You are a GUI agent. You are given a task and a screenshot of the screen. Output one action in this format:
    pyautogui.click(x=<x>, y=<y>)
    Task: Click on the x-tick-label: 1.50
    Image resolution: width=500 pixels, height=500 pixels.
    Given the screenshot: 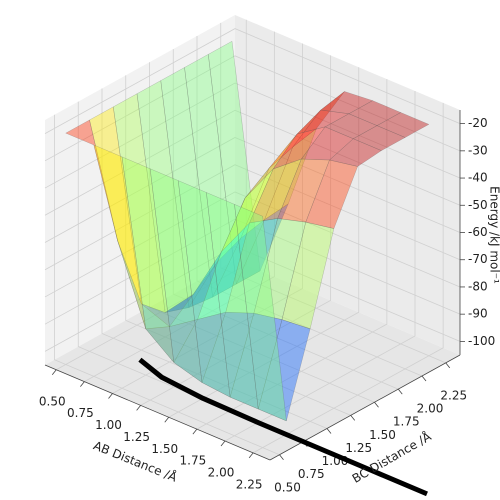 What is the action you would take?
    pyautogui.click(x=164, y=449)
    